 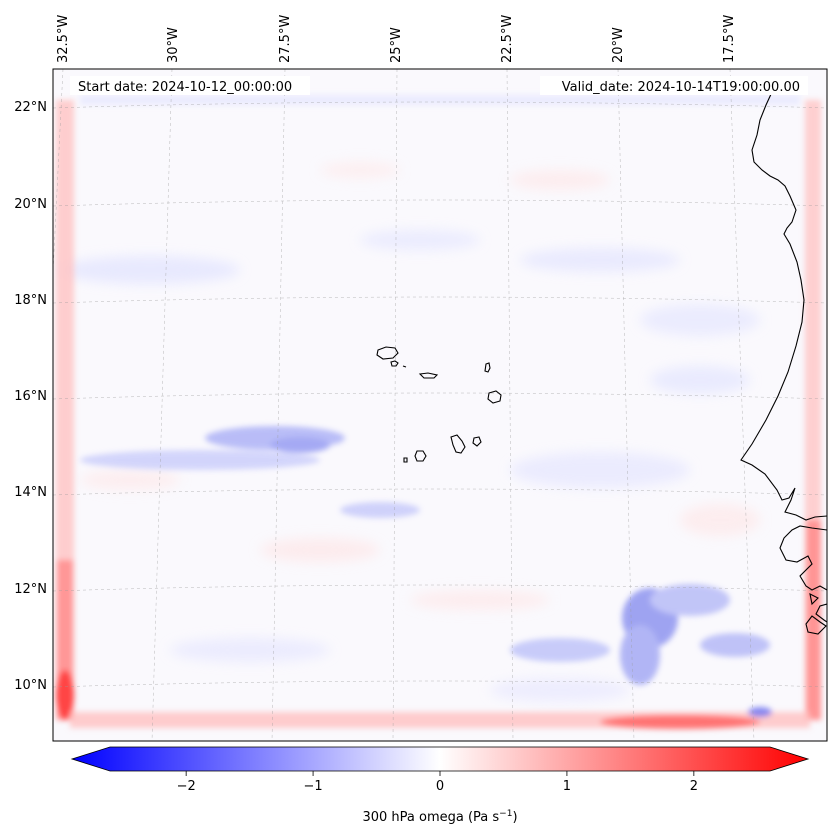 What do you see at coordinates (63, 39) in the screenshot?
I see `lon-label: 32.5°W` at bounding box center [63, 39].